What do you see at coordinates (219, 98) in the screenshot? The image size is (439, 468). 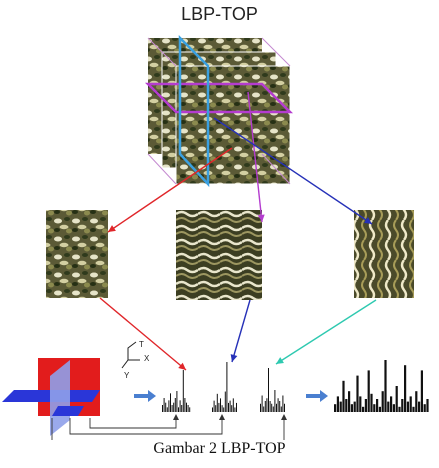 I see `xt-plane-outline` at bounding box center [219, 98].